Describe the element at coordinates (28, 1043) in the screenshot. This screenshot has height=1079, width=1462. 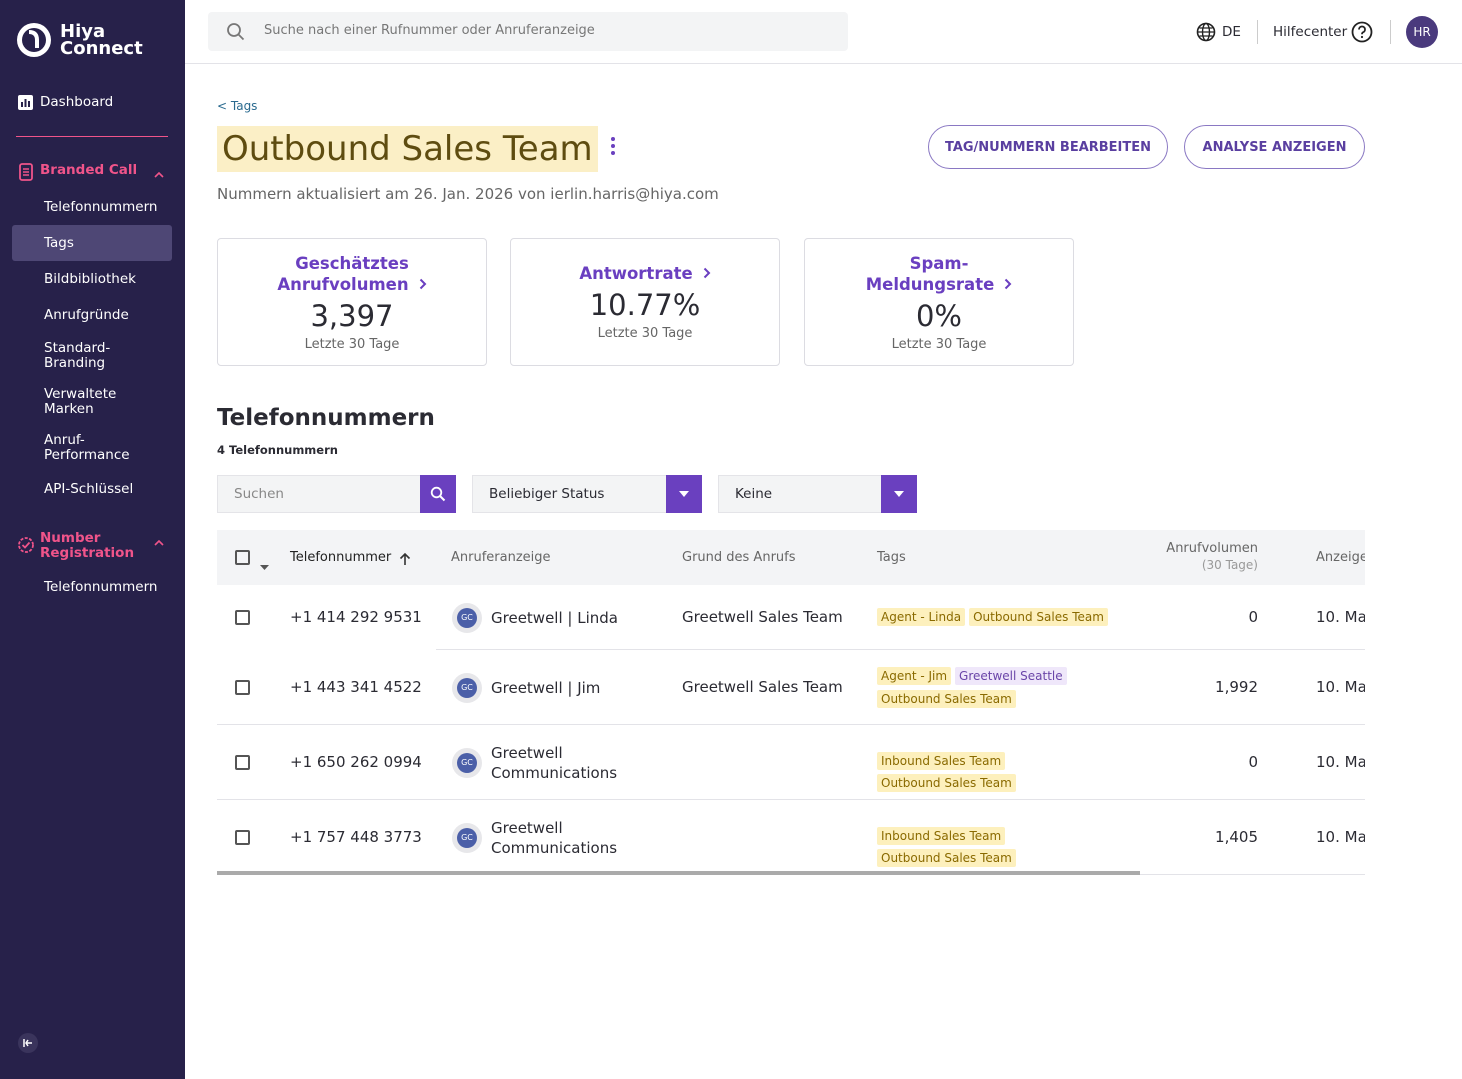
I see `collapse-button` at that location.